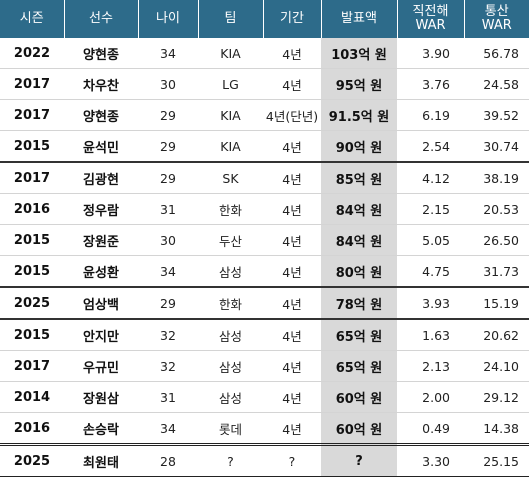 The height and width of the screenshot is (502, 529). What do you see at coordinates (101, 397) in the screenshot?
I see `cell-player: 장원삼` at bounding box center [101, 397].